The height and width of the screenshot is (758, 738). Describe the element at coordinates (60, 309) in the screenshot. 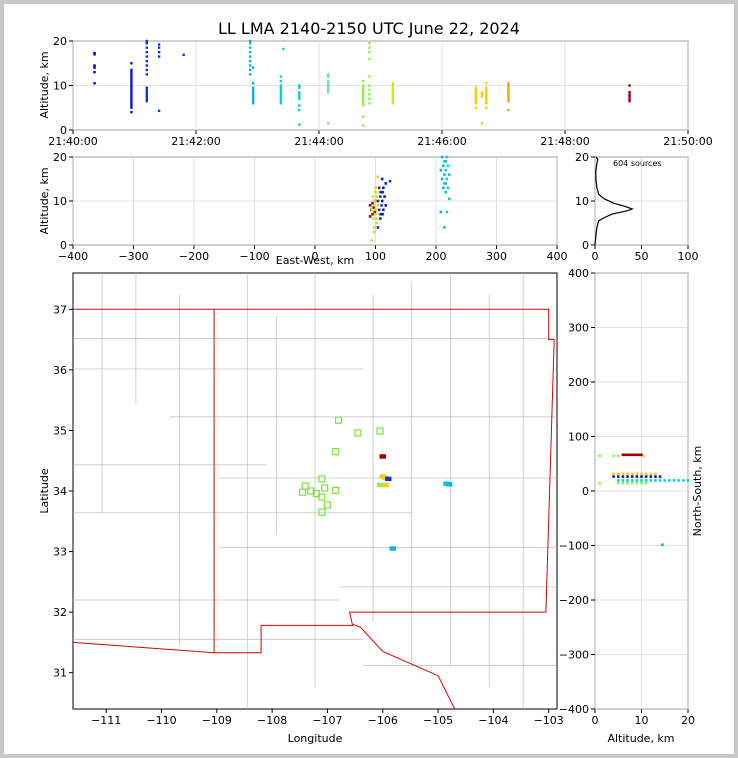

I see `lat-tick-label: 37` at that location.